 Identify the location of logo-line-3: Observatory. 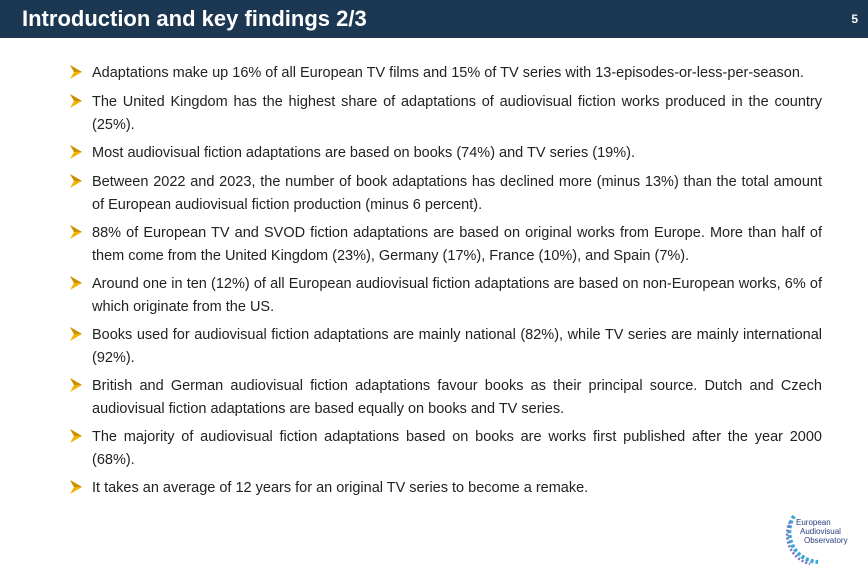
(826, 540).